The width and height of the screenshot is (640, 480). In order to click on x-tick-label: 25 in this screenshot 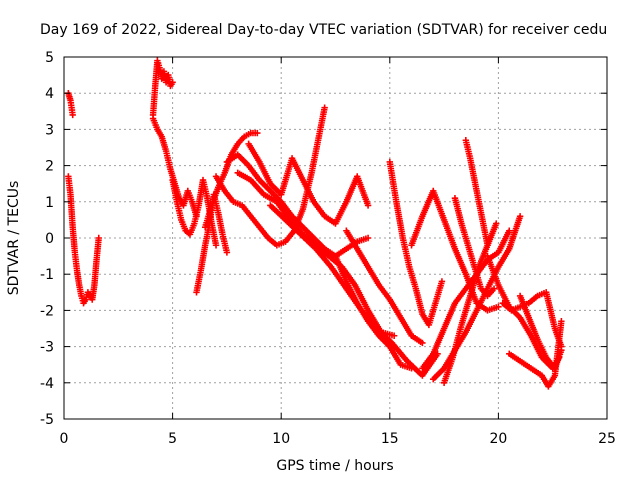, I will do `click(607, 439)`.